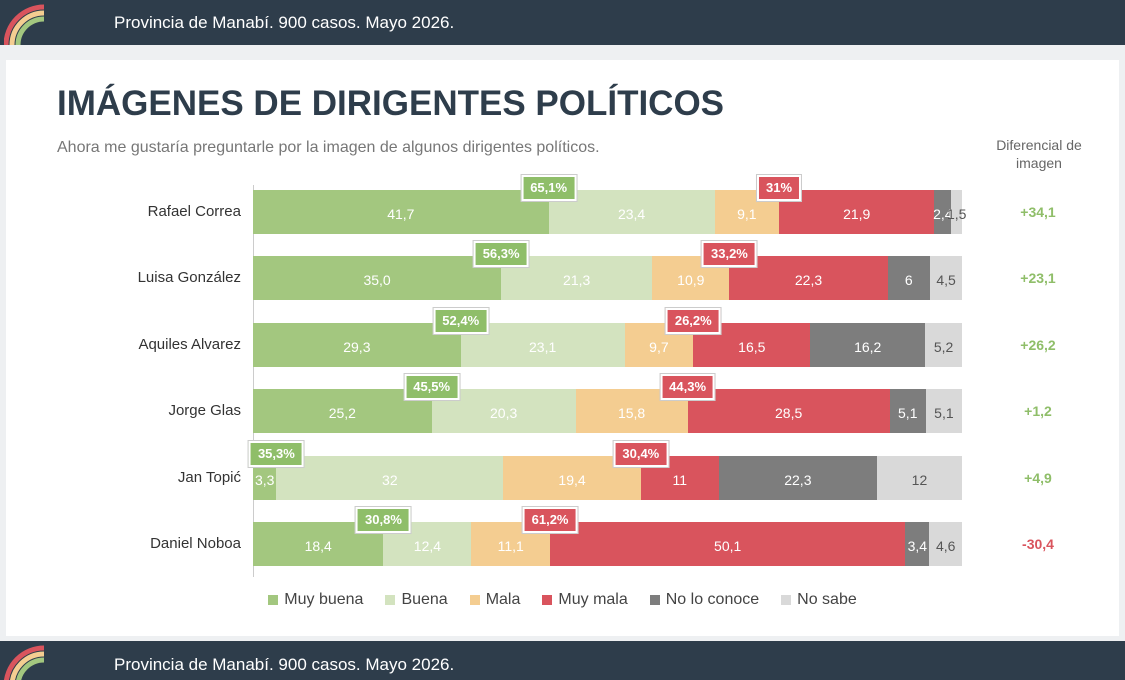  I want to click on legend-item: Muy buena, so click(315, 600).